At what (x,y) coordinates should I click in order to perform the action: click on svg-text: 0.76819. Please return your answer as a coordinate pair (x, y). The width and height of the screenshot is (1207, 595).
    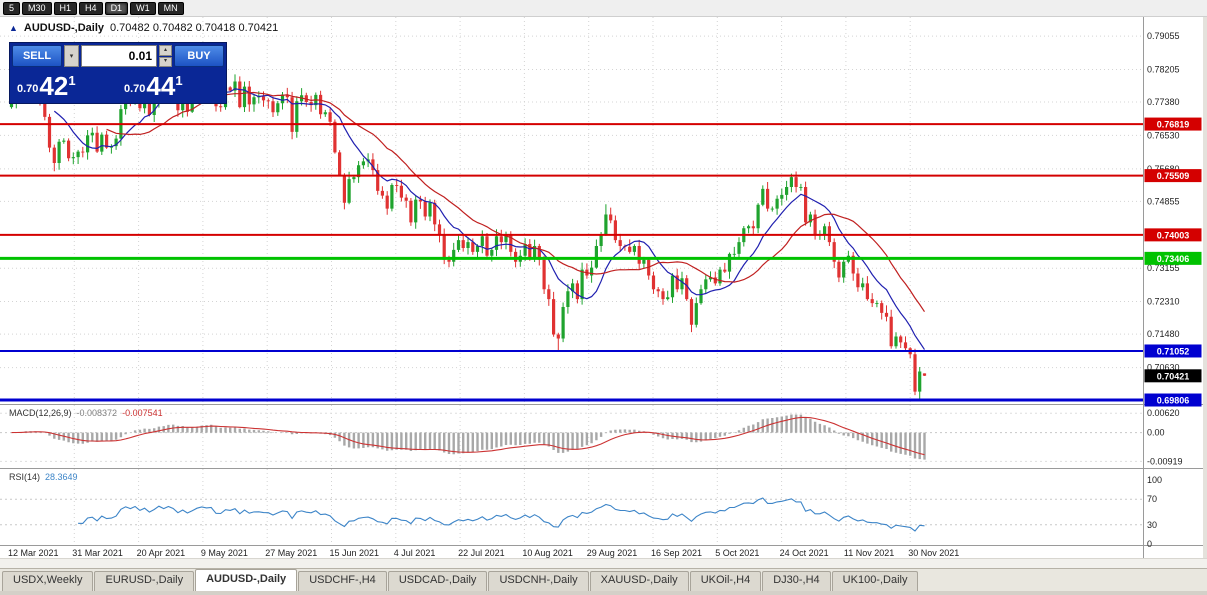
    Looking at the image, I should click on (1173, 125).